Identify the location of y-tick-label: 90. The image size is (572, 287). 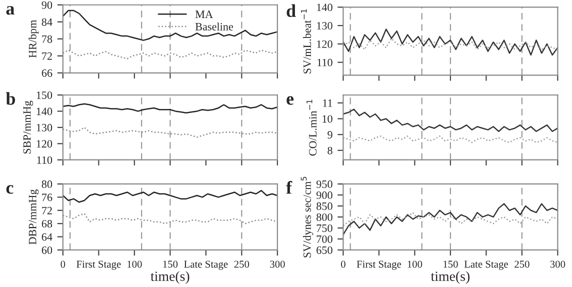
(47, 5).